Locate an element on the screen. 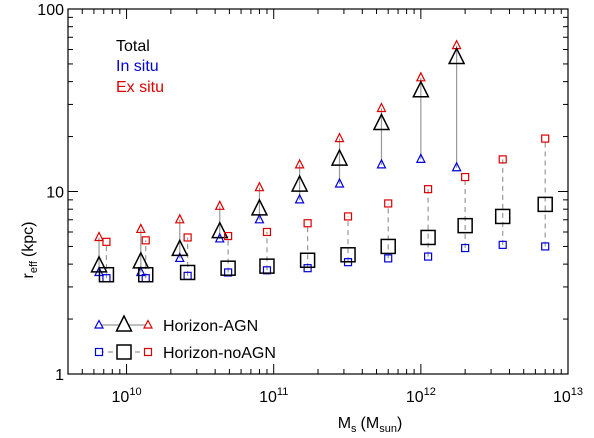 The image size is (594, 438). x-axis-title: Ms (Msun) is located at coordinates (370, 425).